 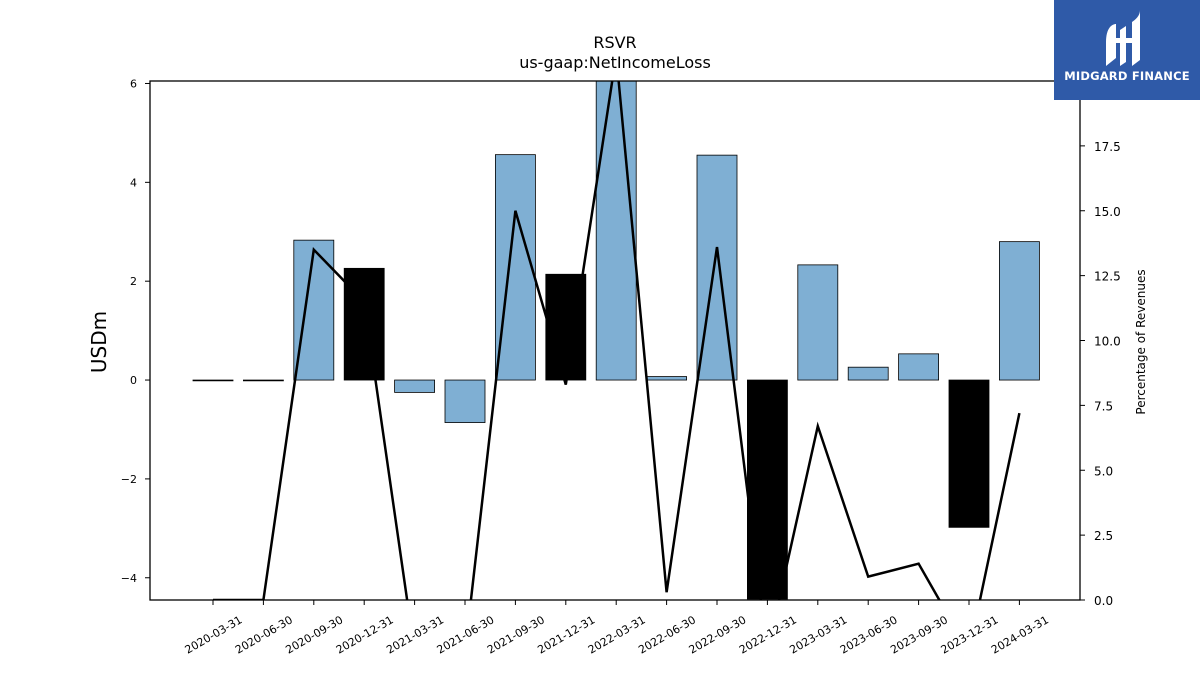 I want to click on y2-tick-label: 17.5, so click(x=1107, y=147).